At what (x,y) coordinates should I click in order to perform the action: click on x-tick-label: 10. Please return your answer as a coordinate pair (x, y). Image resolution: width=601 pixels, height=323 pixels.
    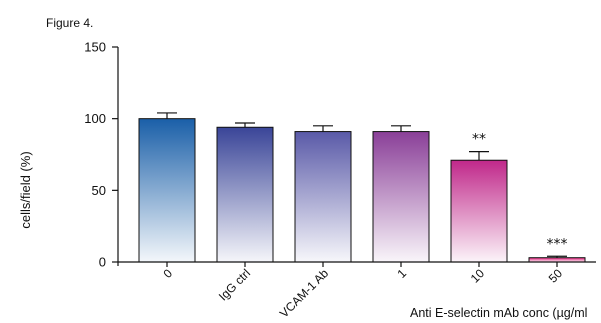
    Looking at the image, I should click on (478, 276).